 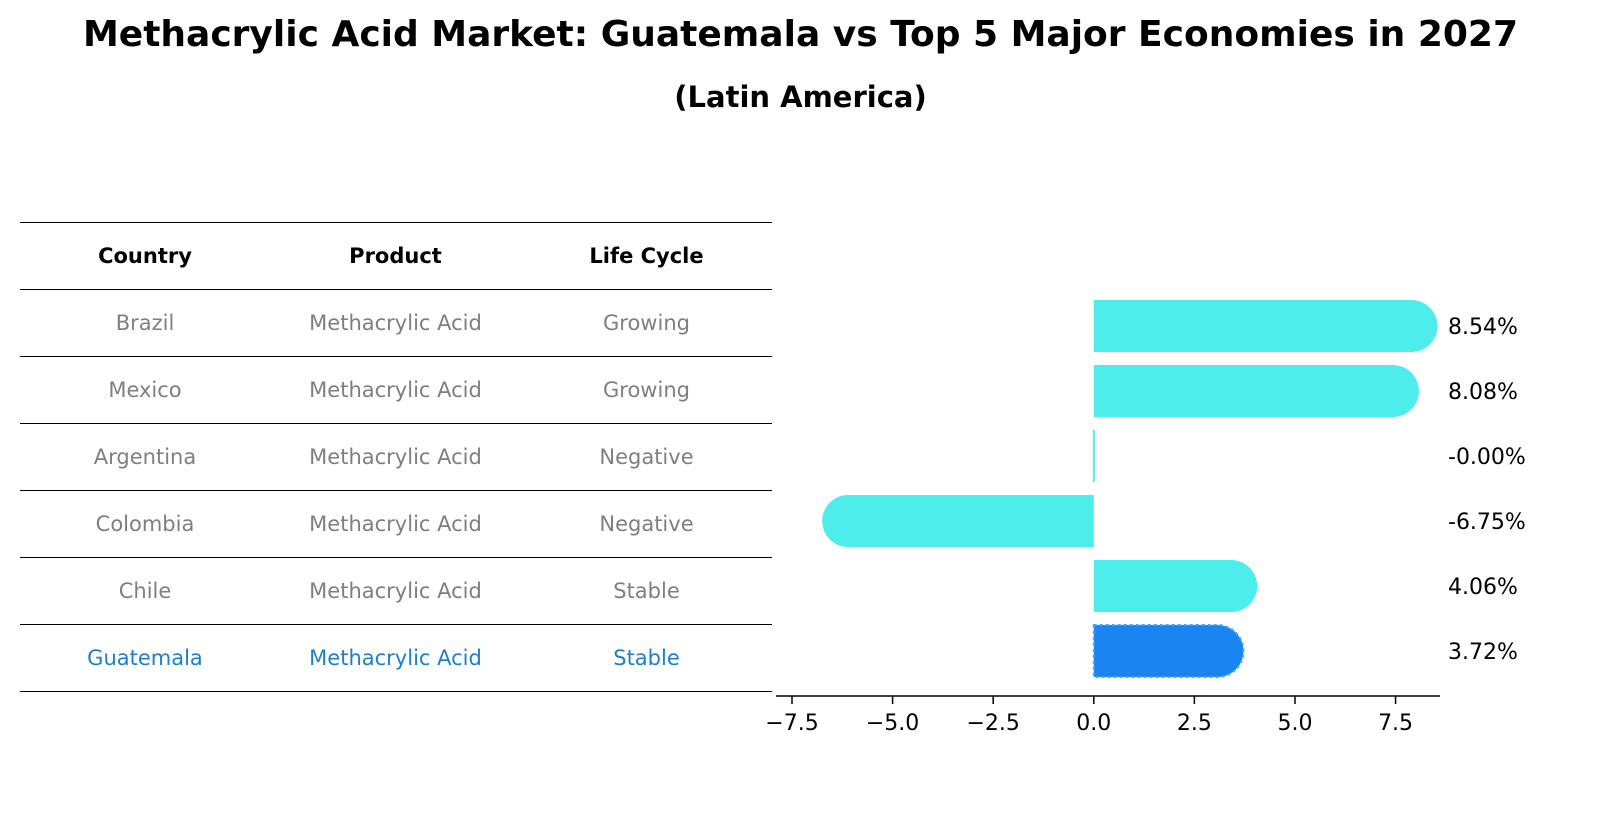 I want to click on table-row: Colombia Methacrylic Acid Negative, so click(x=396, y=524).